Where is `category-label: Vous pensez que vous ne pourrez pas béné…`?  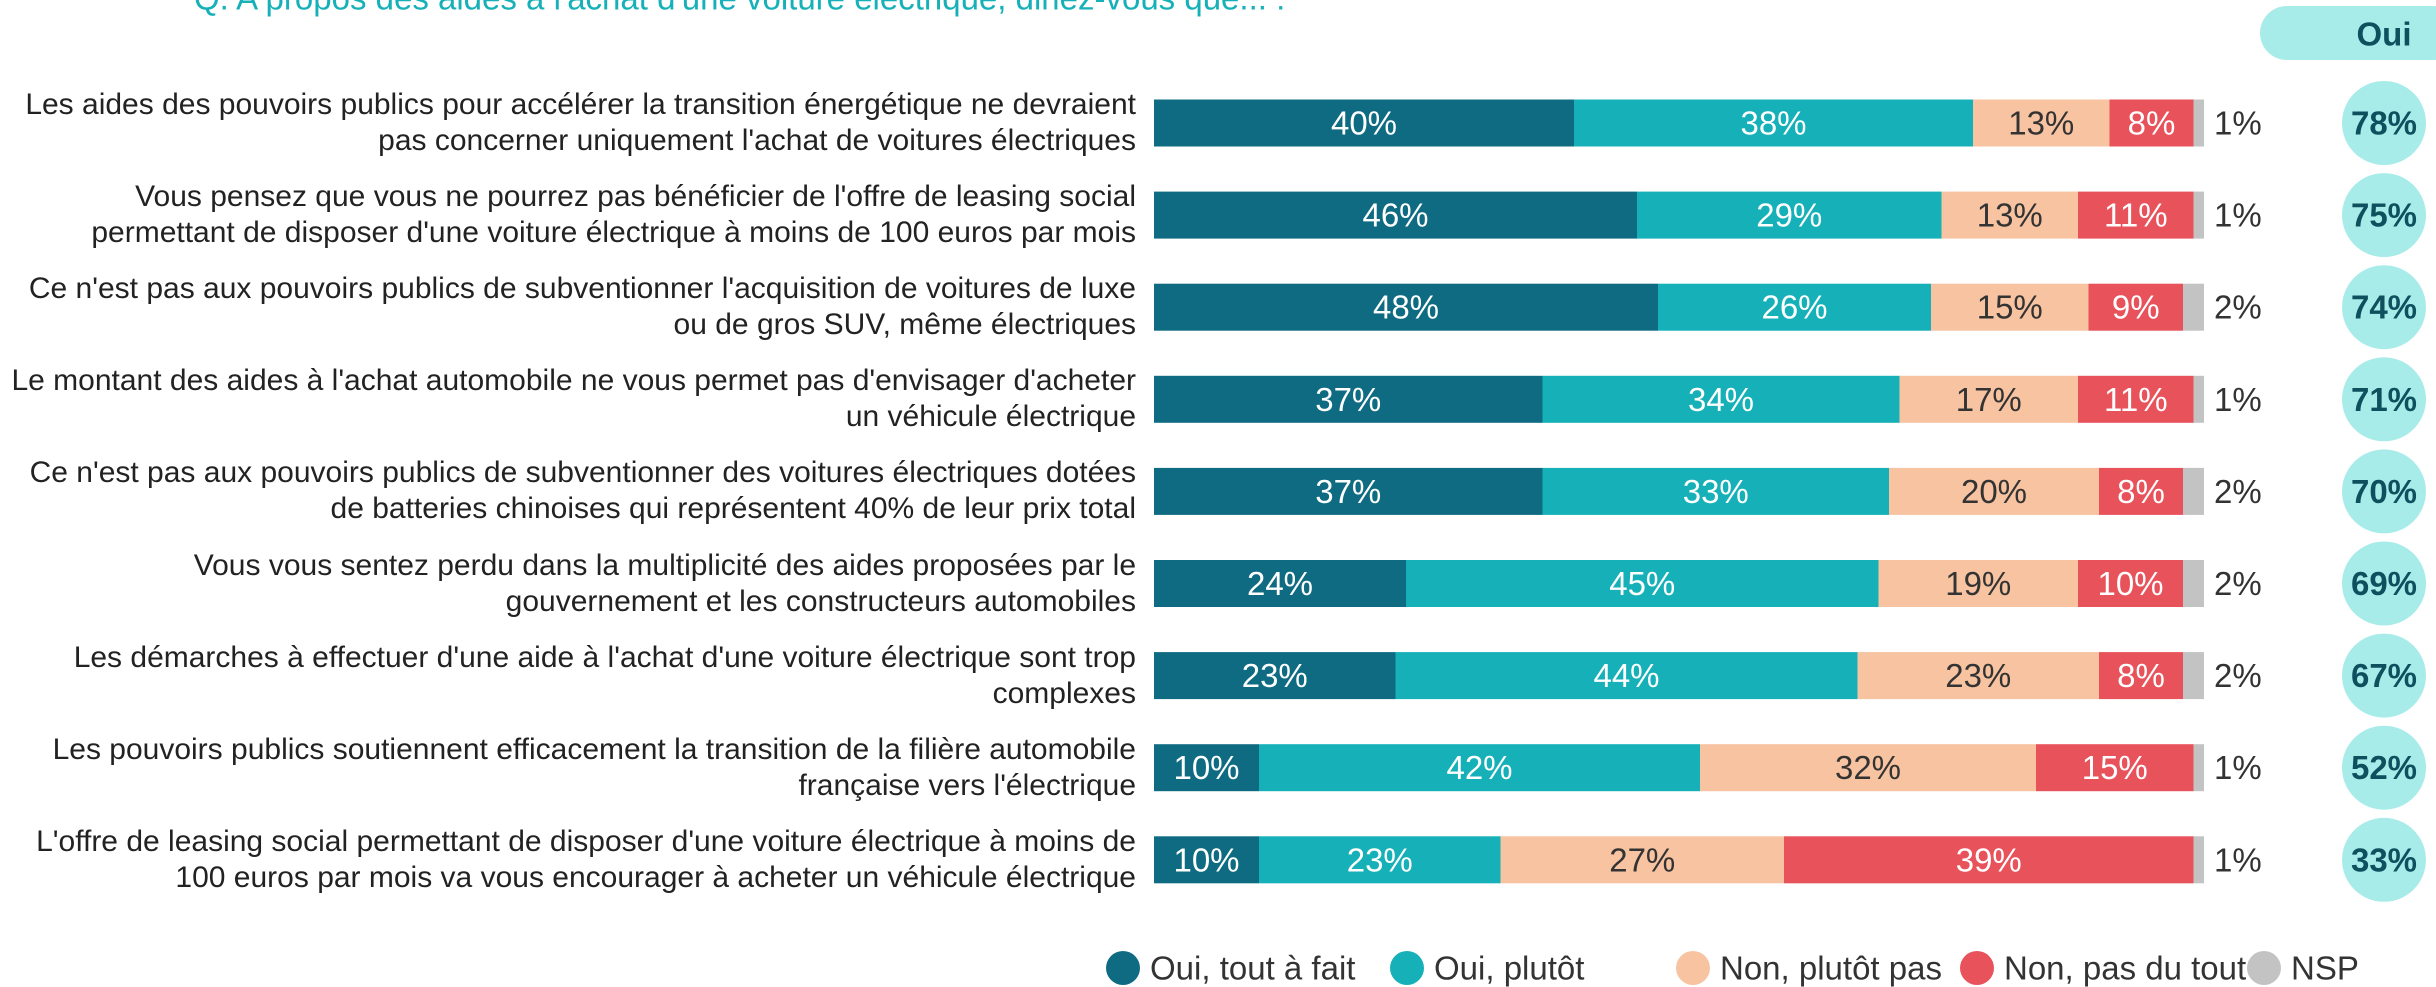 category-label: Vous pensez que vous ne pourrez pas béné… is located at coordinates (613, 215).